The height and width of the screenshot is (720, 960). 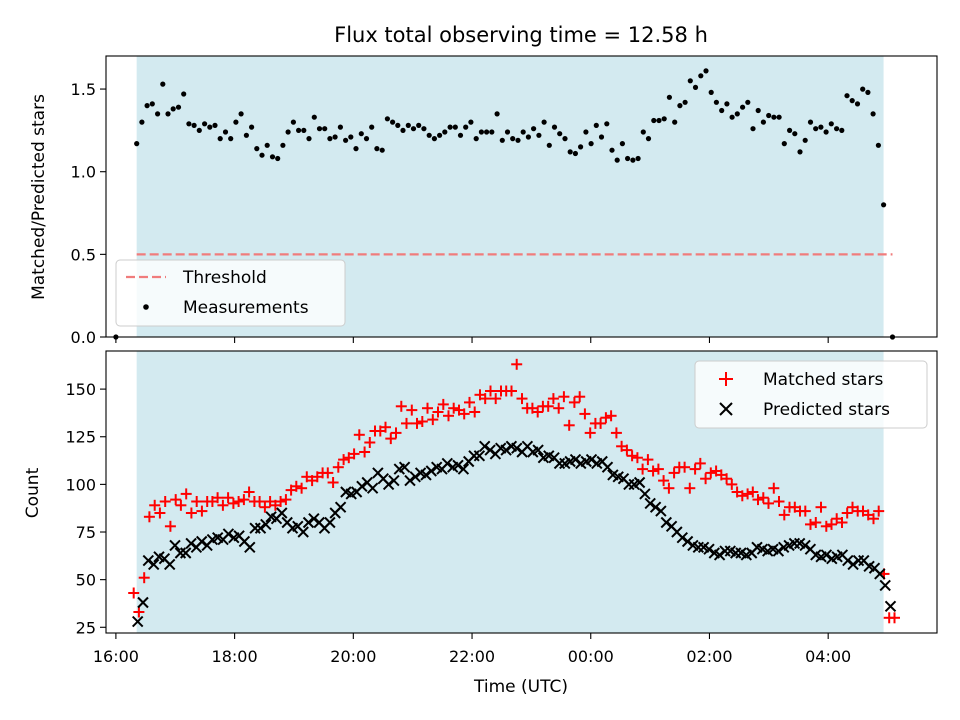 I want to click on ratio-y-ticks: 0.0 0.5 1.0 1.5, so click(x=88, y=213).